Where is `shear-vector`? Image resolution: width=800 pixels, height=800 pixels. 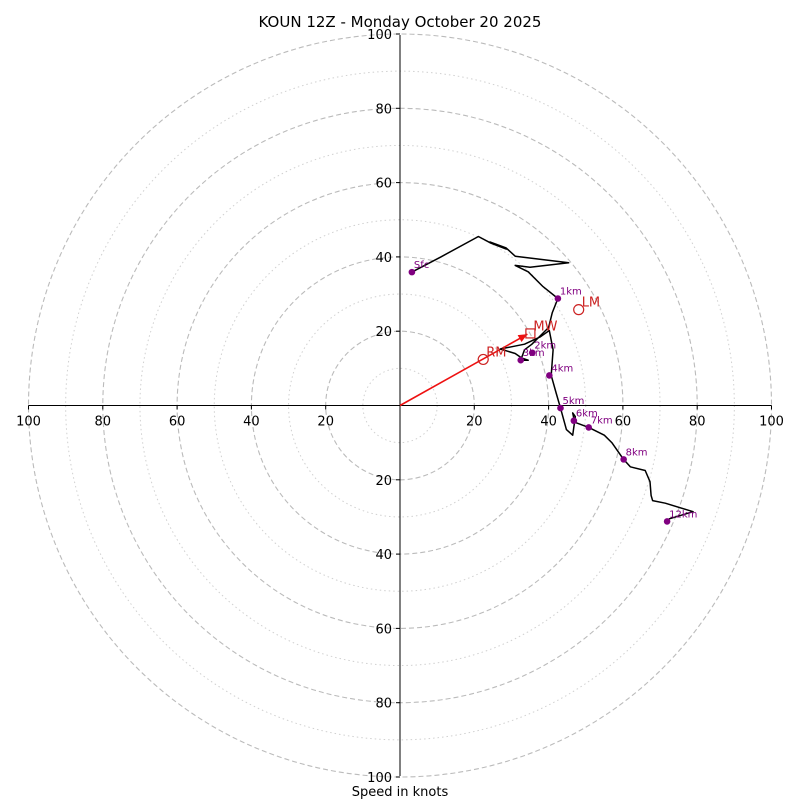 shear-vector is located at coordinates (463, 370).